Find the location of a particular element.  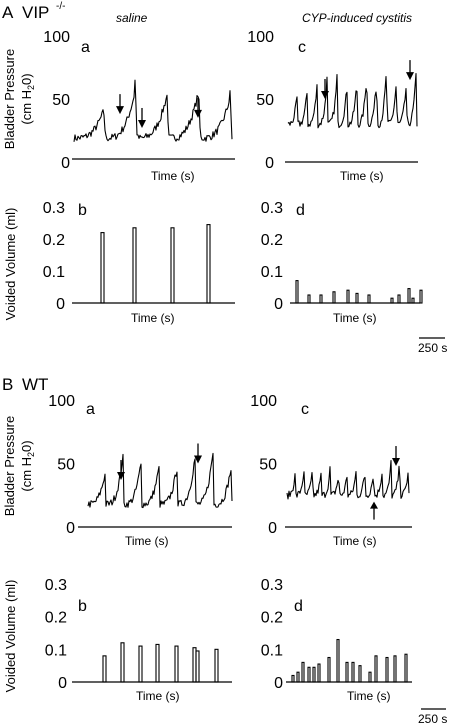

ylabel-volume-a: Voided Volume (ml) is located at coordinates (10, 264).